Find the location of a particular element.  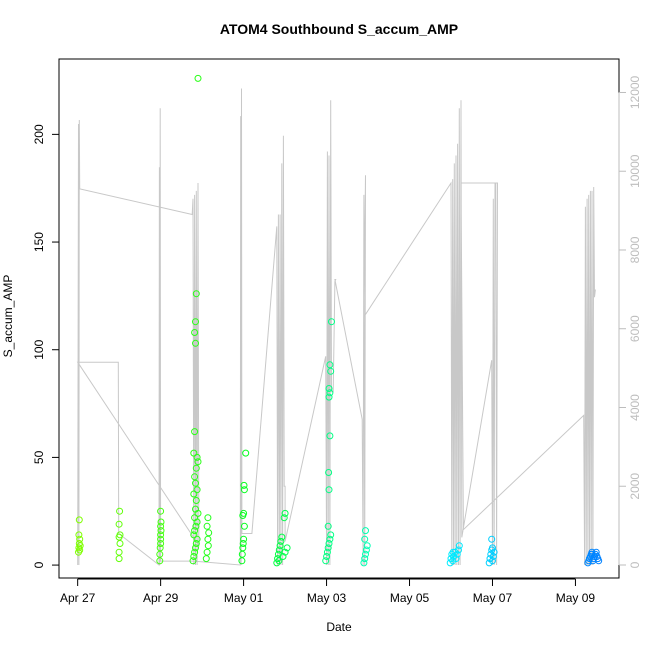

x-tick-label: Apr 29 is located at coordinates (161, 598).